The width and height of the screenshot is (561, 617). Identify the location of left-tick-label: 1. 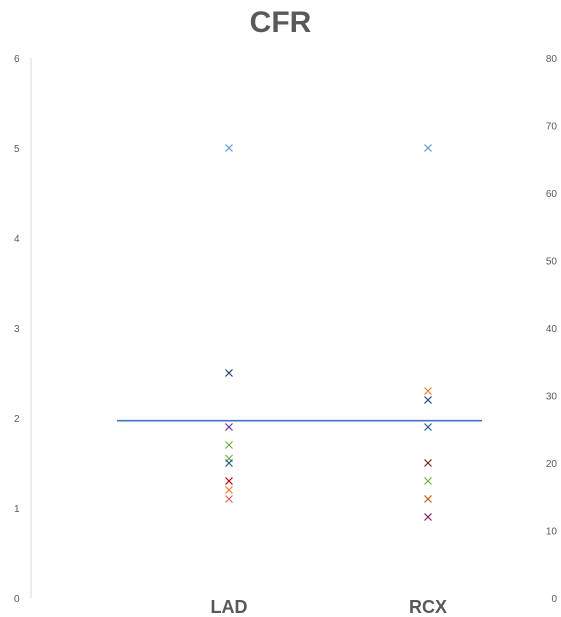
(17, 509).